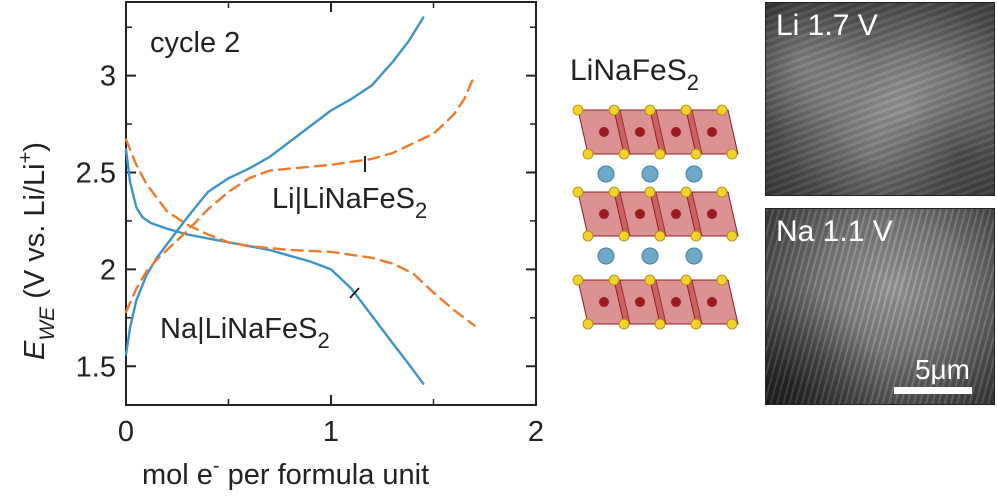 The width and height of the screenshot is (997, 499). What do you see at coordinates (331, 432) in the screenshot?
I see `x-tick-label: 1` at bounding box center [331, 432].